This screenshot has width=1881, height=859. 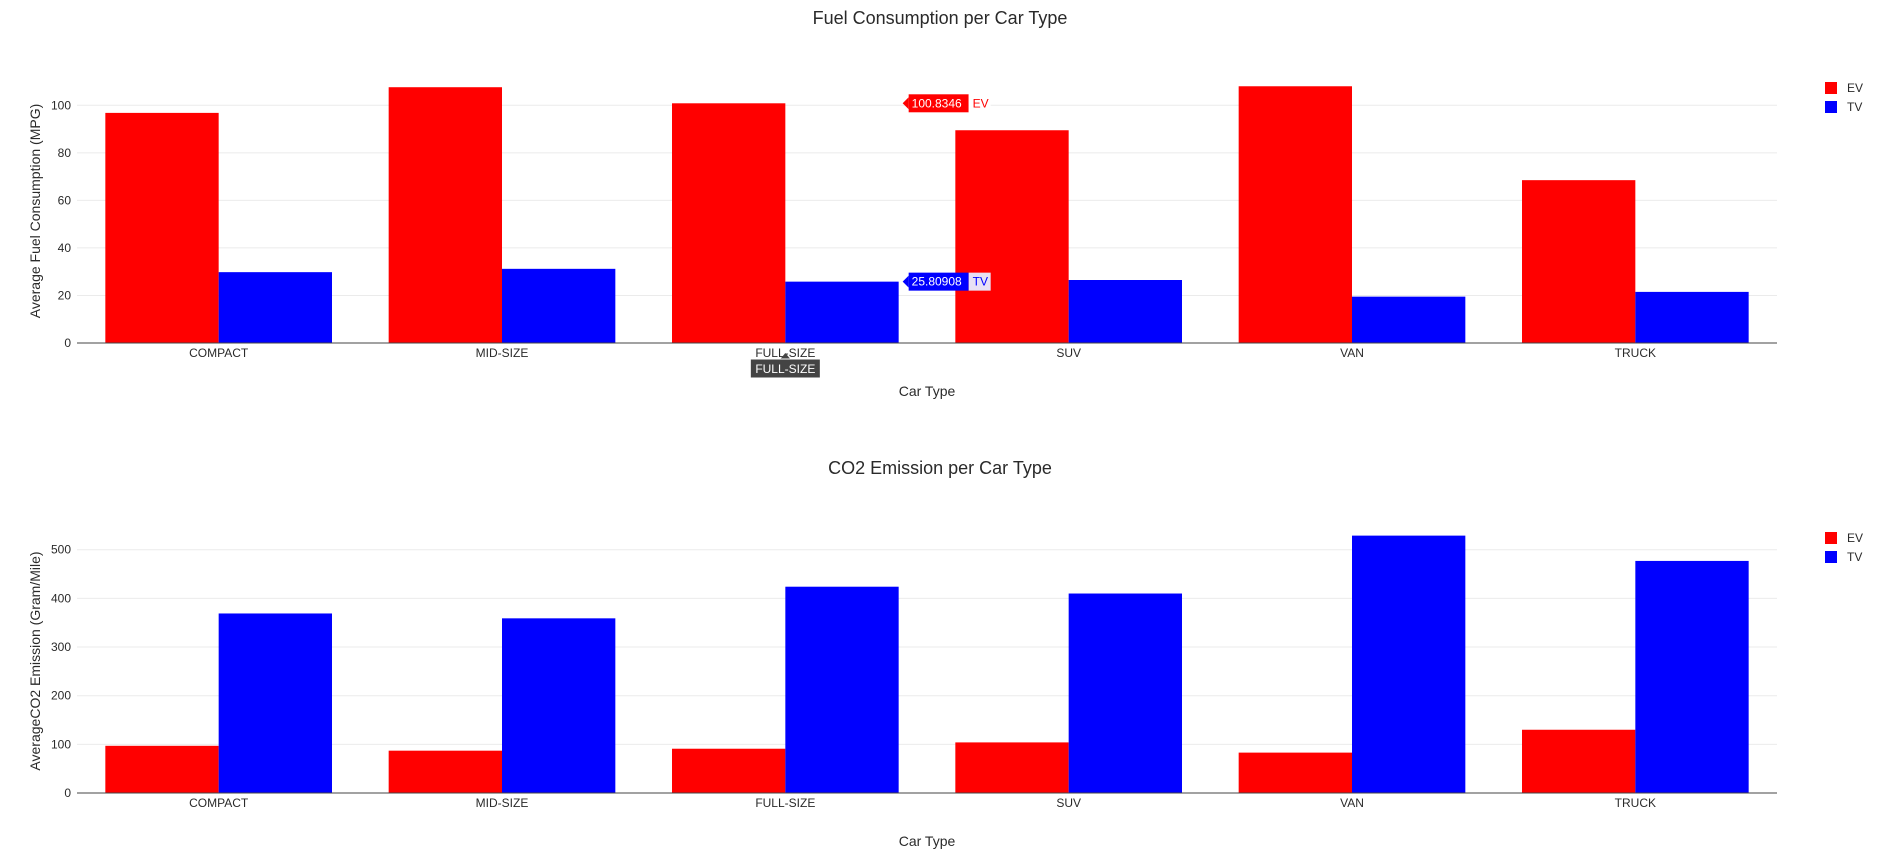 I want to click on y-tick-label: 20, so click(x=65, y=295).